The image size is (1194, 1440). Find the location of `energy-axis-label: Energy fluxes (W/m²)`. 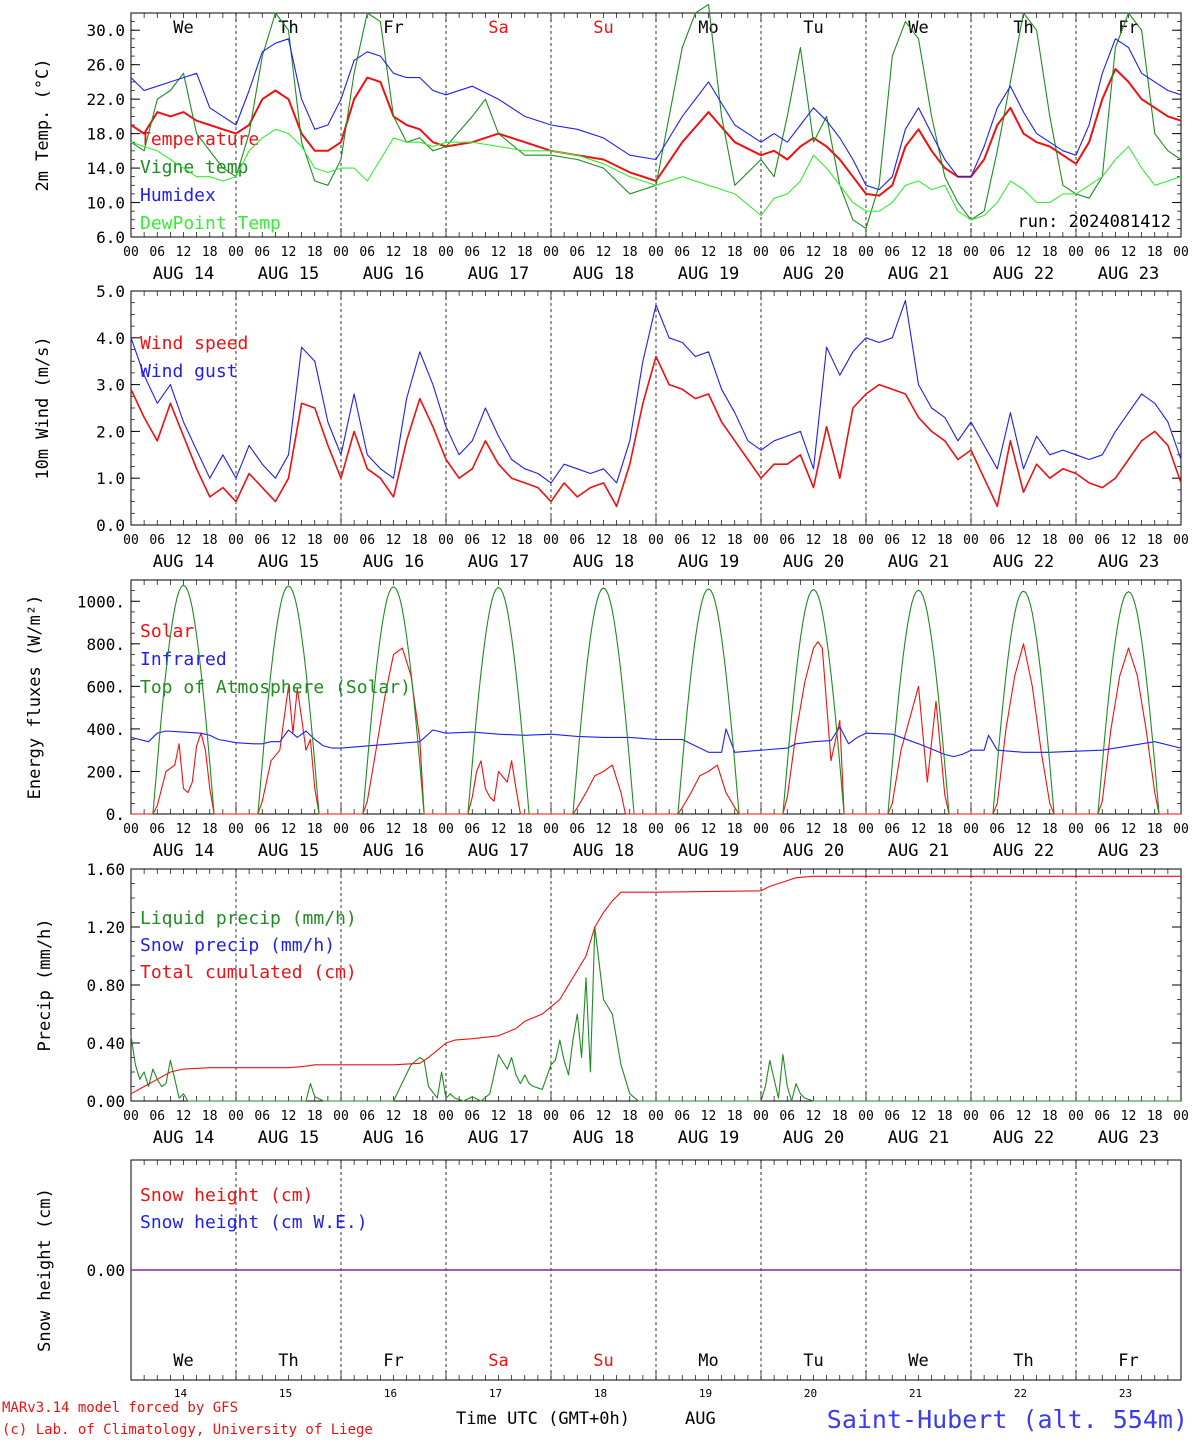

energy-axis-label: Energy fluxes (W/m²) is located at coordinates (35, 697).